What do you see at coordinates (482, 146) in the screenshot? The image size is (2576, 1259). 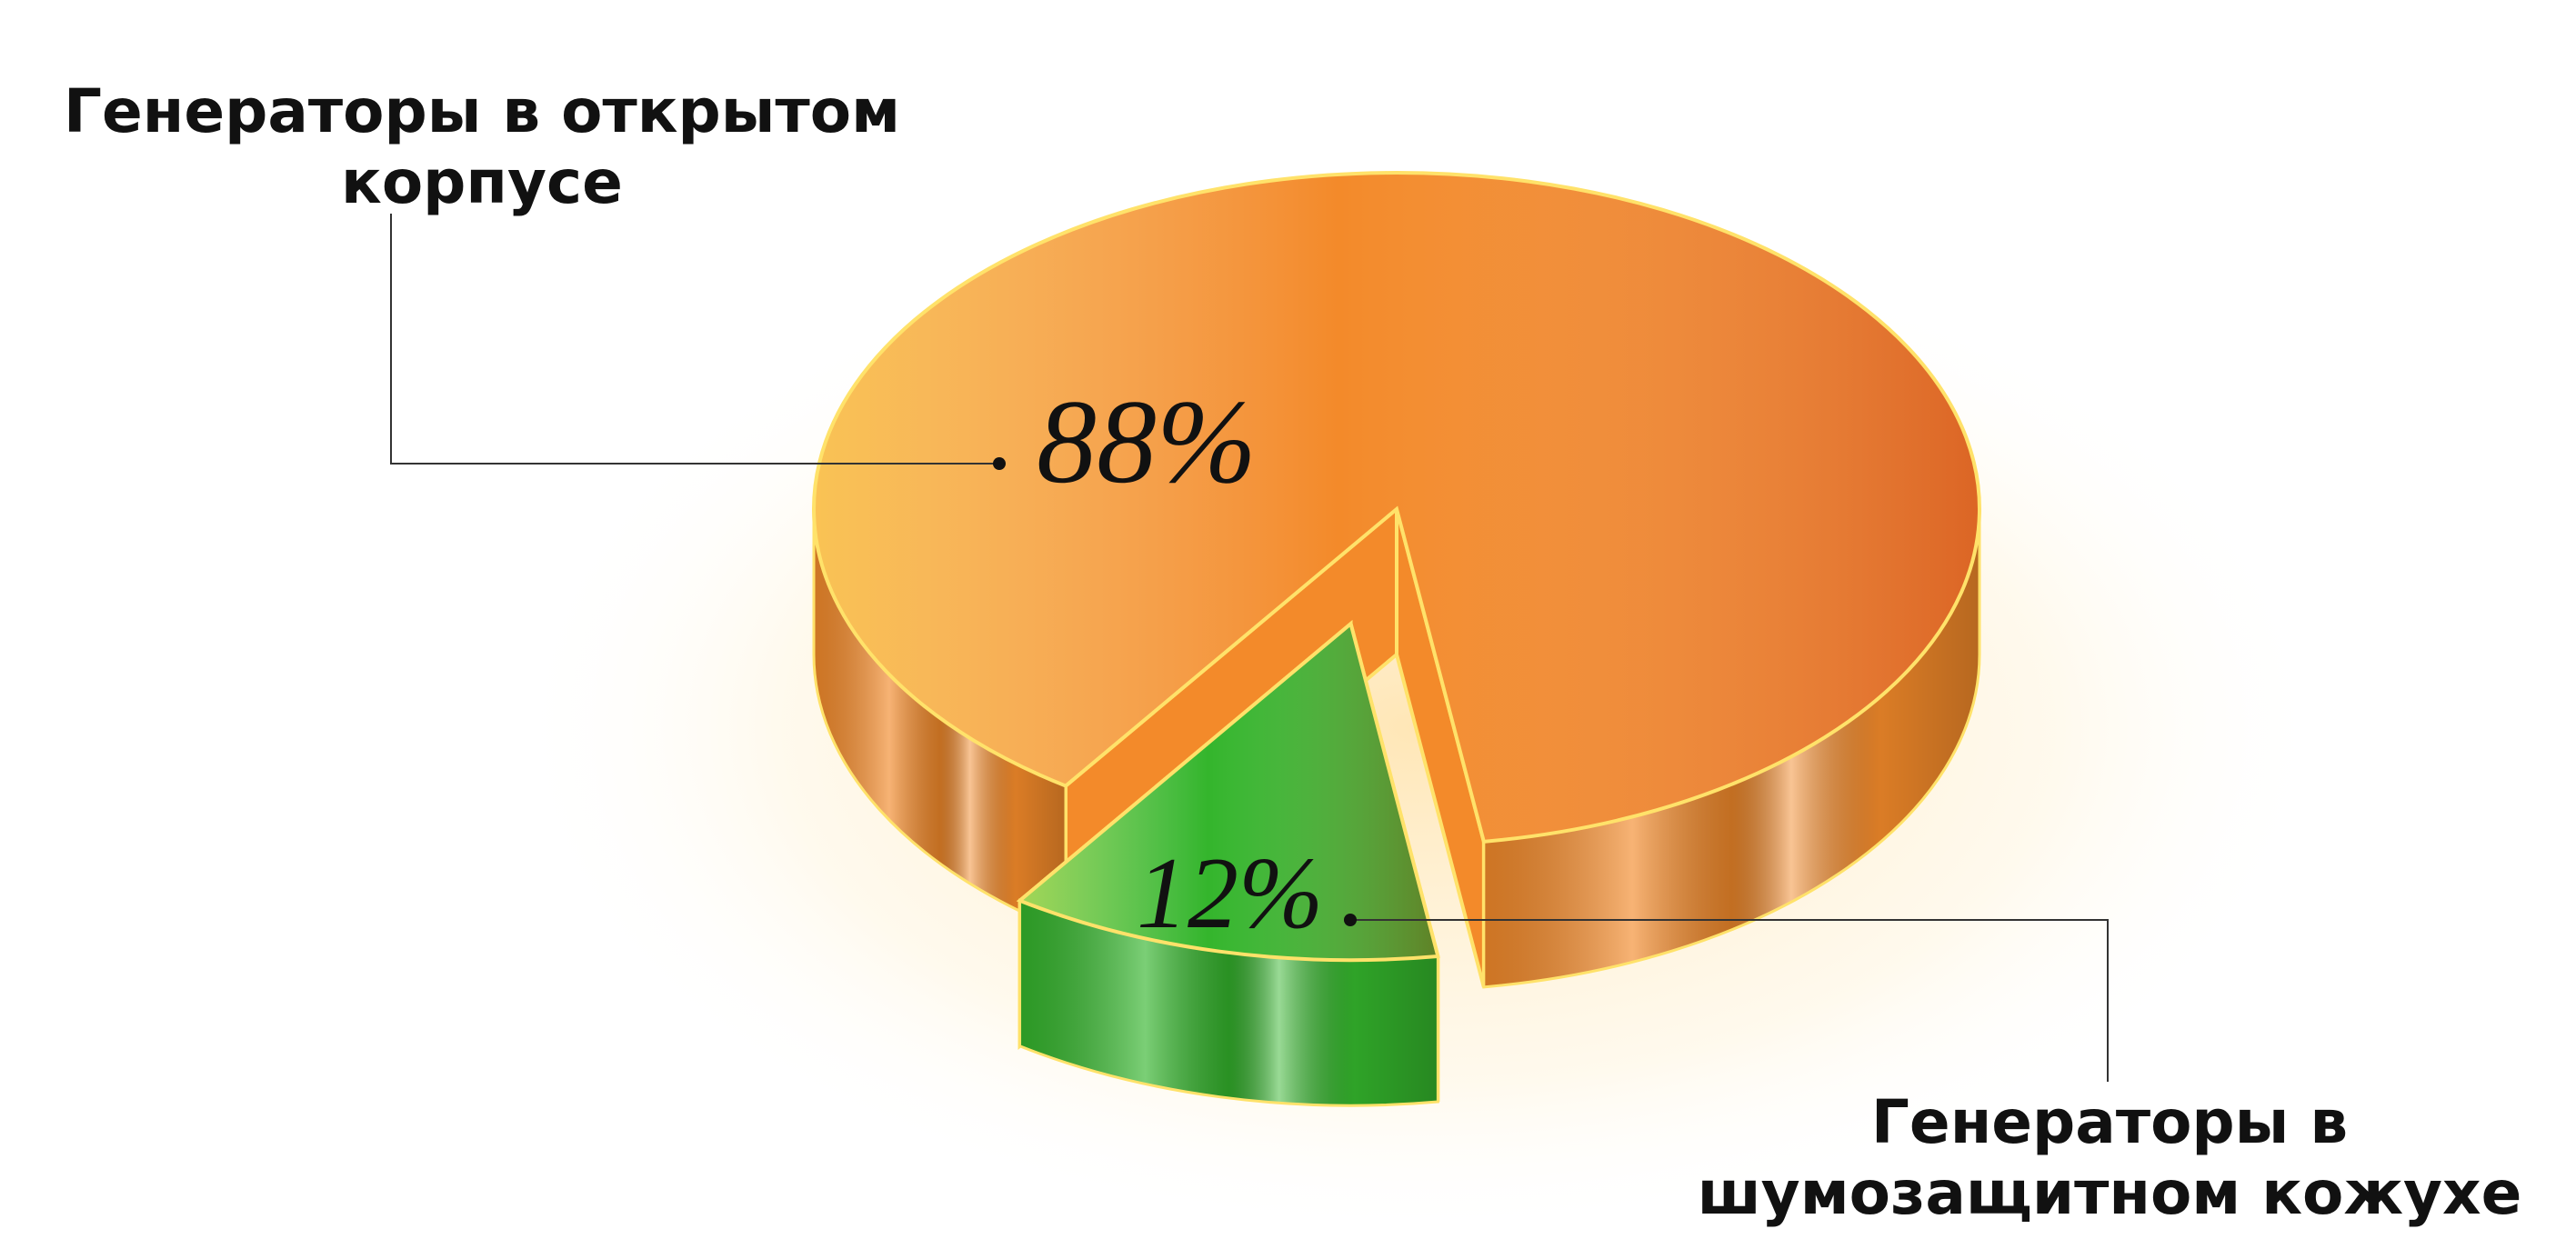 I see `category-label: Генераторы в открытом корпусе` at bounding box center [482, 146].